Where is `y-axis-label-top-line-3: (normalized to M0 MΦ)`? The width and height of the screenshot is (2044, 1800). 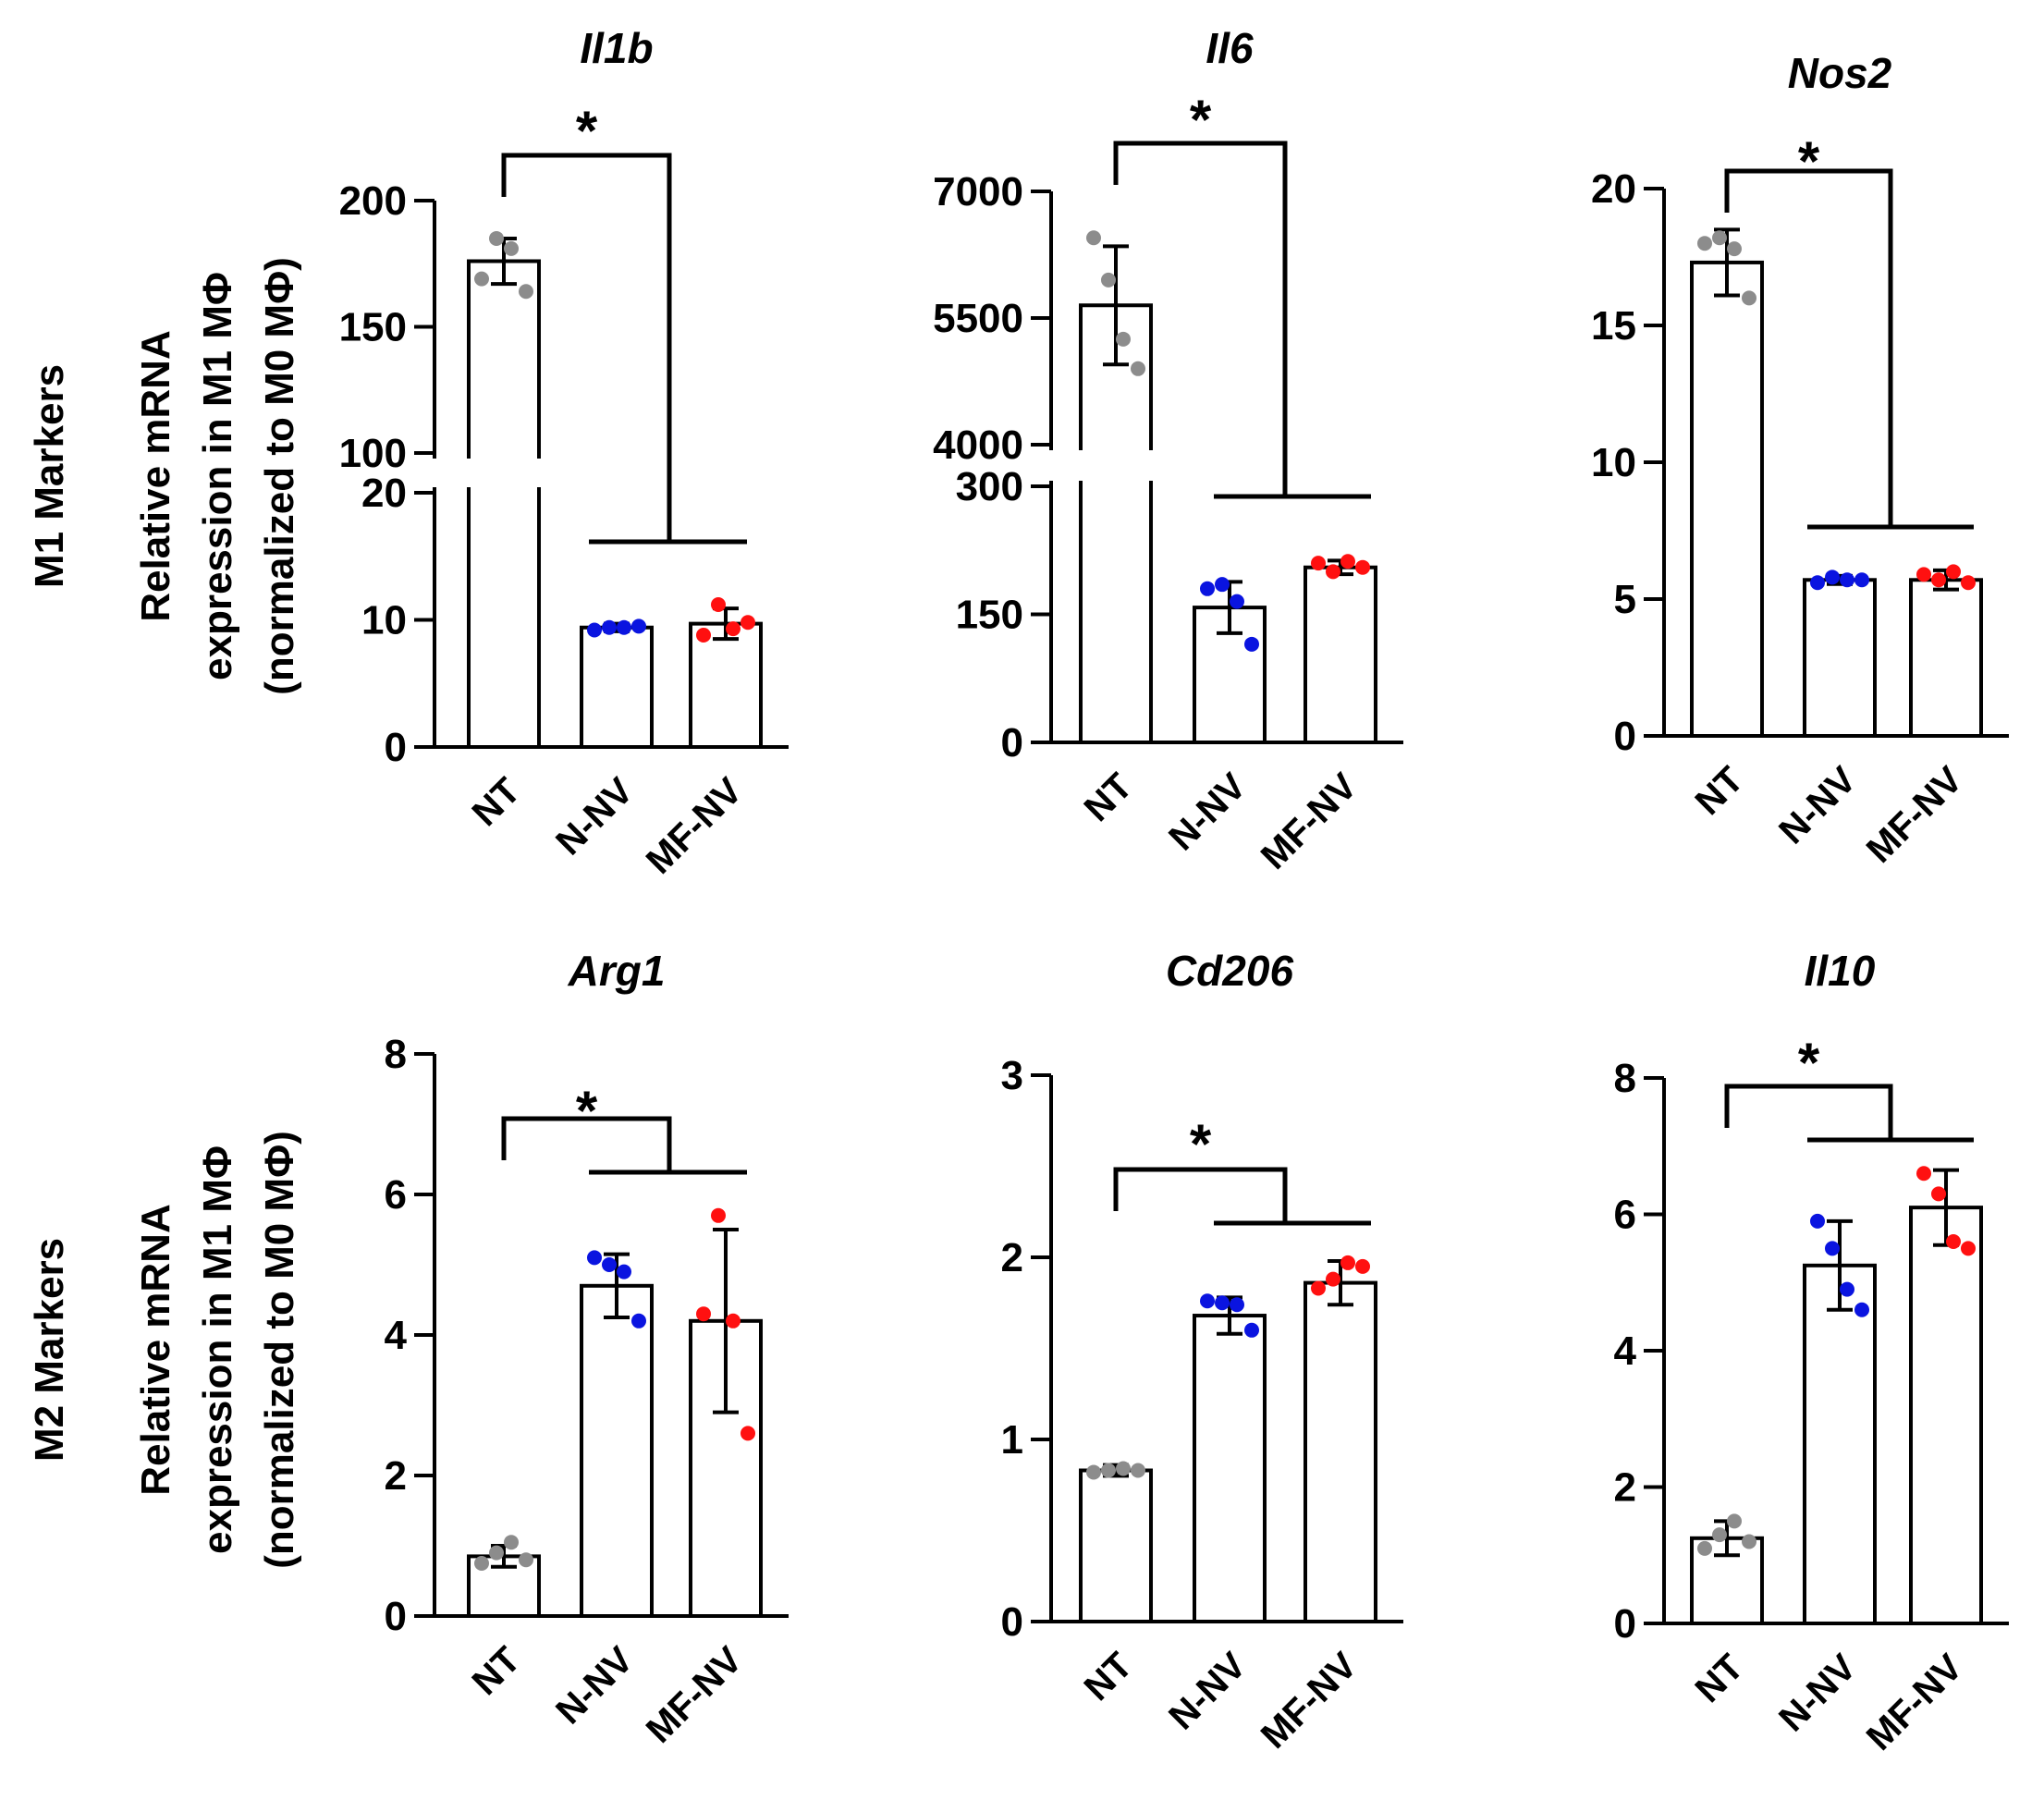
y-axis-label-top-line-3: (normalized to M0 MΦ) is located at coordinates (279, 476).